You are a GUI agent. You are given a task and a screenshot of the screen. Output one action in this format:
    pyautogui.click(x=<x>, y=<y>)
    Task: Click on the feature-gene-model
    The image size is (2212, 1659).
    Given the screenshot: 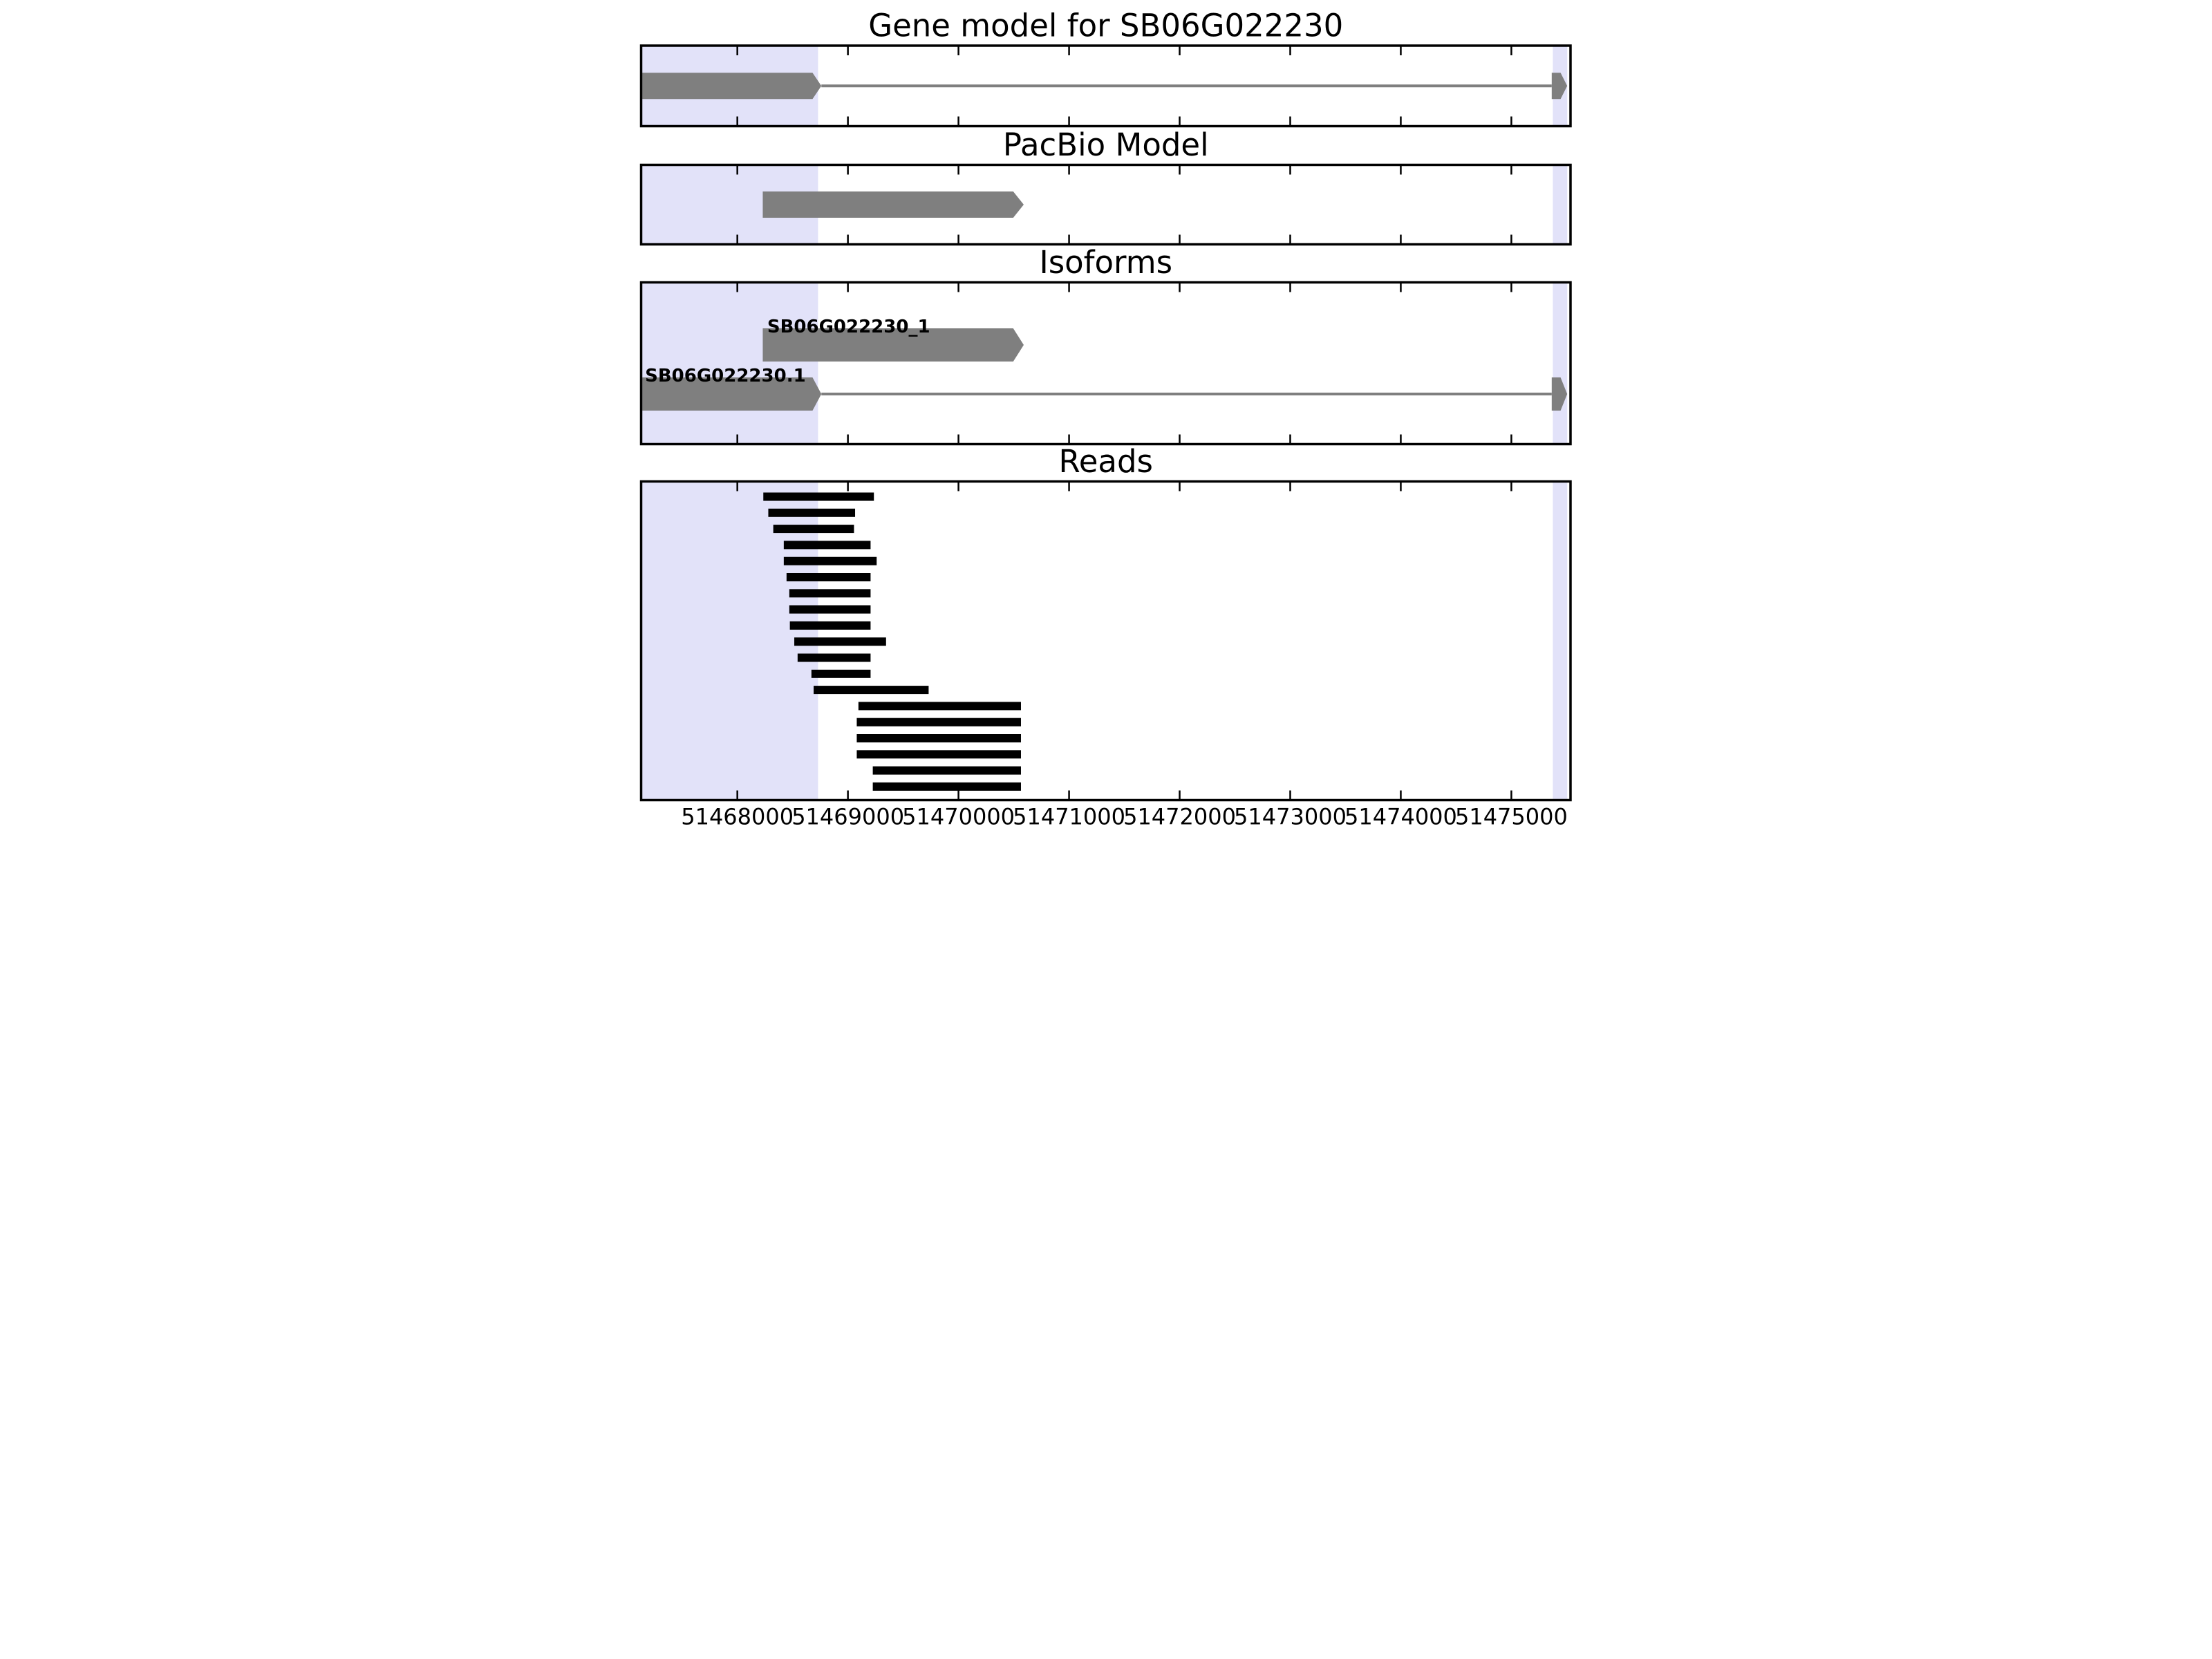 What is the action you would take?
    pyautogui.click(x=1105, y=86)
    